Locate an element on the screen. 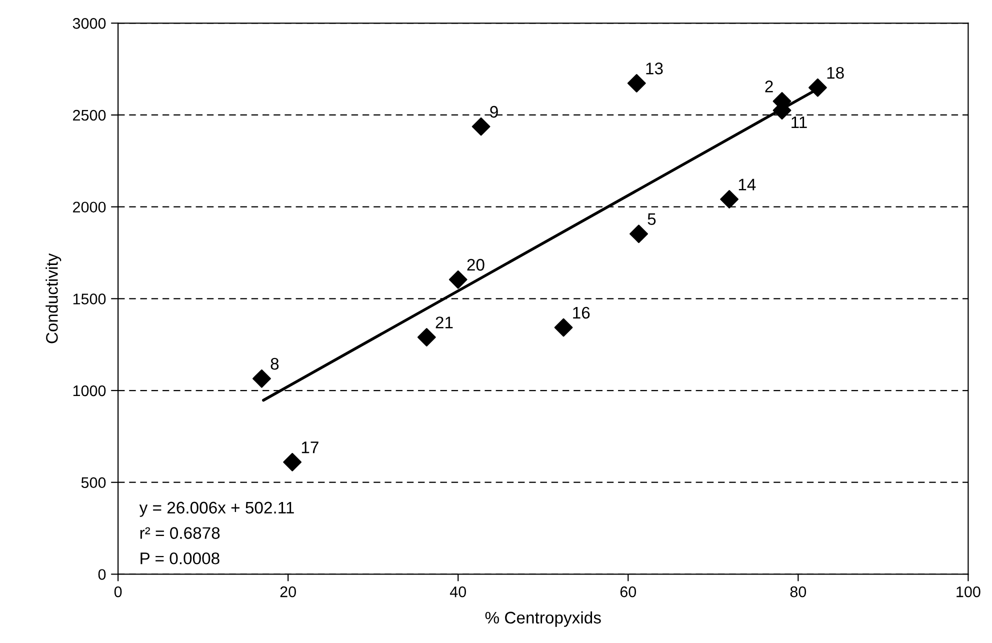 The height and width of the screenshot is (643, 992). annotation: 2 is located at coordinates (769, 86).